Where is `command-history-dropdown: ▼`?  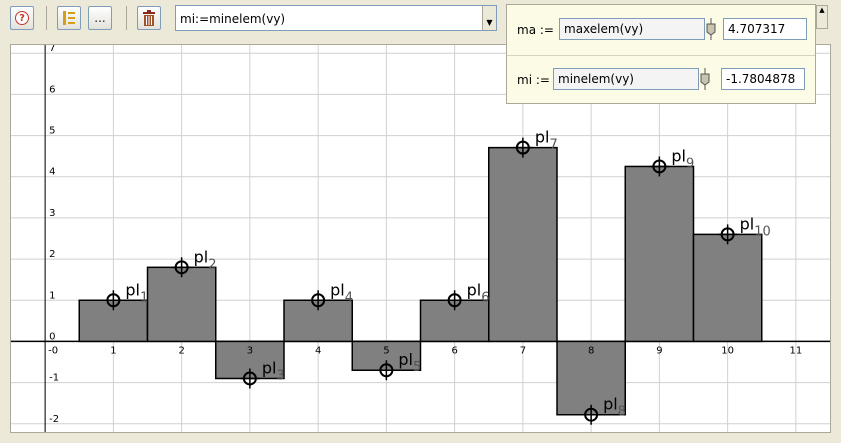 command-history-dropdown: ▼ is located at coordinates (489, 18).